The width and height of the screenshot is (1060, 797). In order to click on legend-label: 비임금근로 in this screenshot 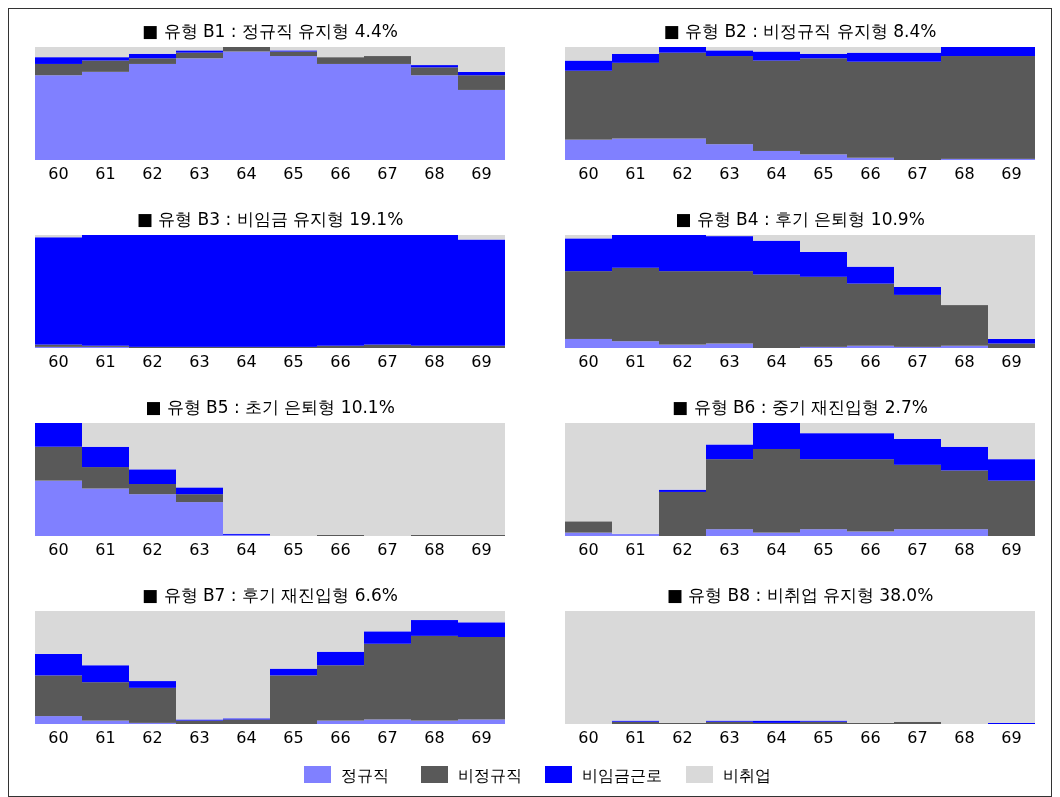, I will do `click(622, 775)`.